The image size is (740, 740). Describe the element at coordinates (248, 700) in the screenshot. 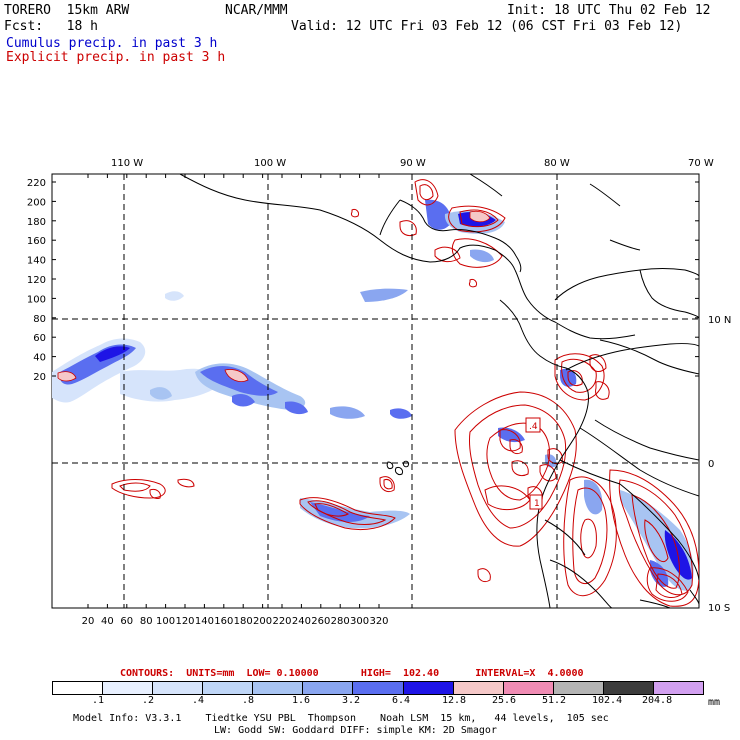

I see `color-legend-level: .8` at that location.